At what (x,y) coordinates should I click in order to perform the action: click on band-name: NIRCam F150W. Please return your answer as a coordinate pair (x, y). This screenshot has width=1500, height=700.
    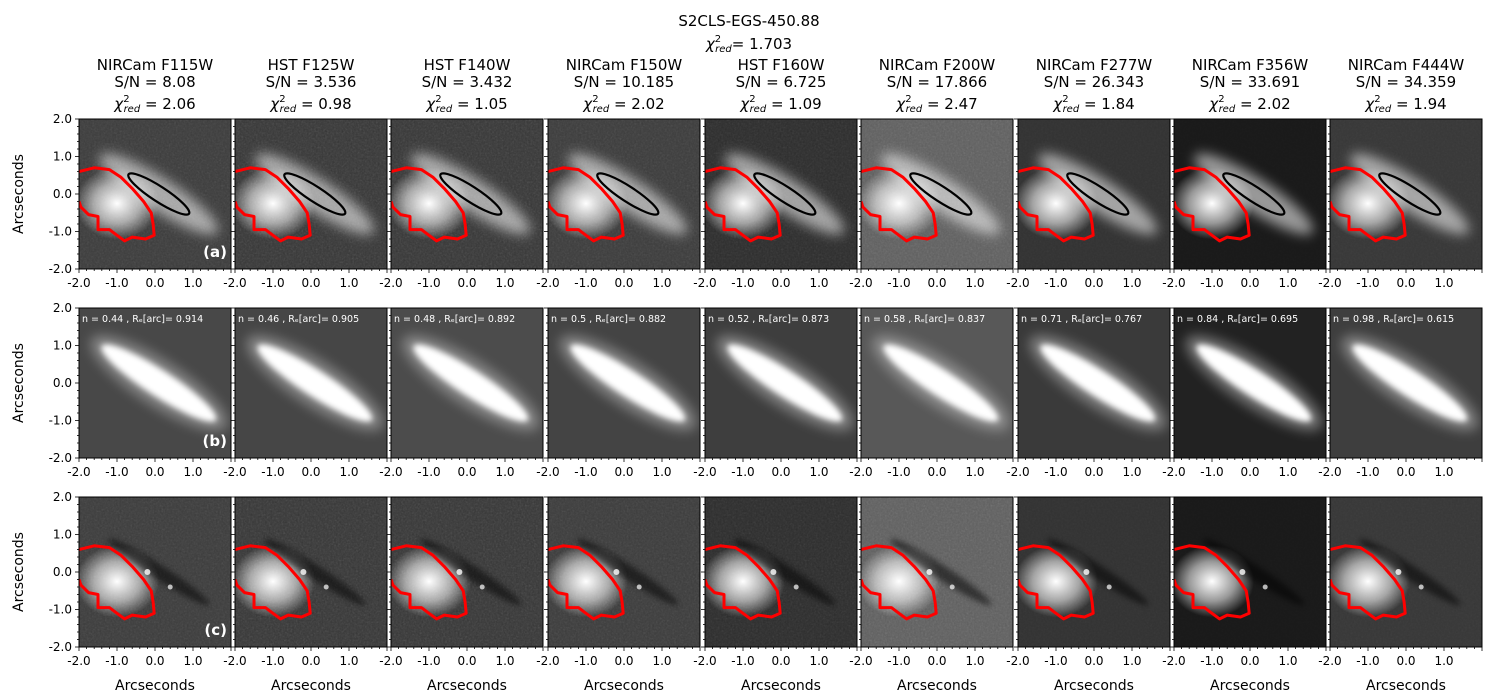
    Looking at the image, I should click on (624, 65).